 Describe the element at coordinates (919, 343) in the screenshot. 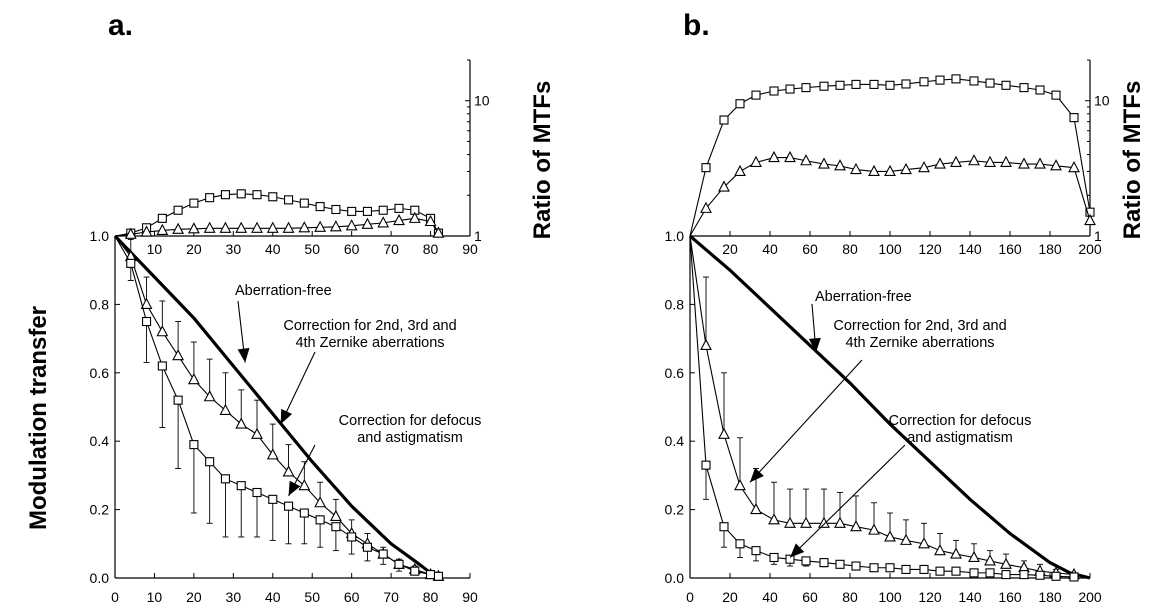

I see `panel-b-annotation-line: 4th Zernike aberrations` at that location.